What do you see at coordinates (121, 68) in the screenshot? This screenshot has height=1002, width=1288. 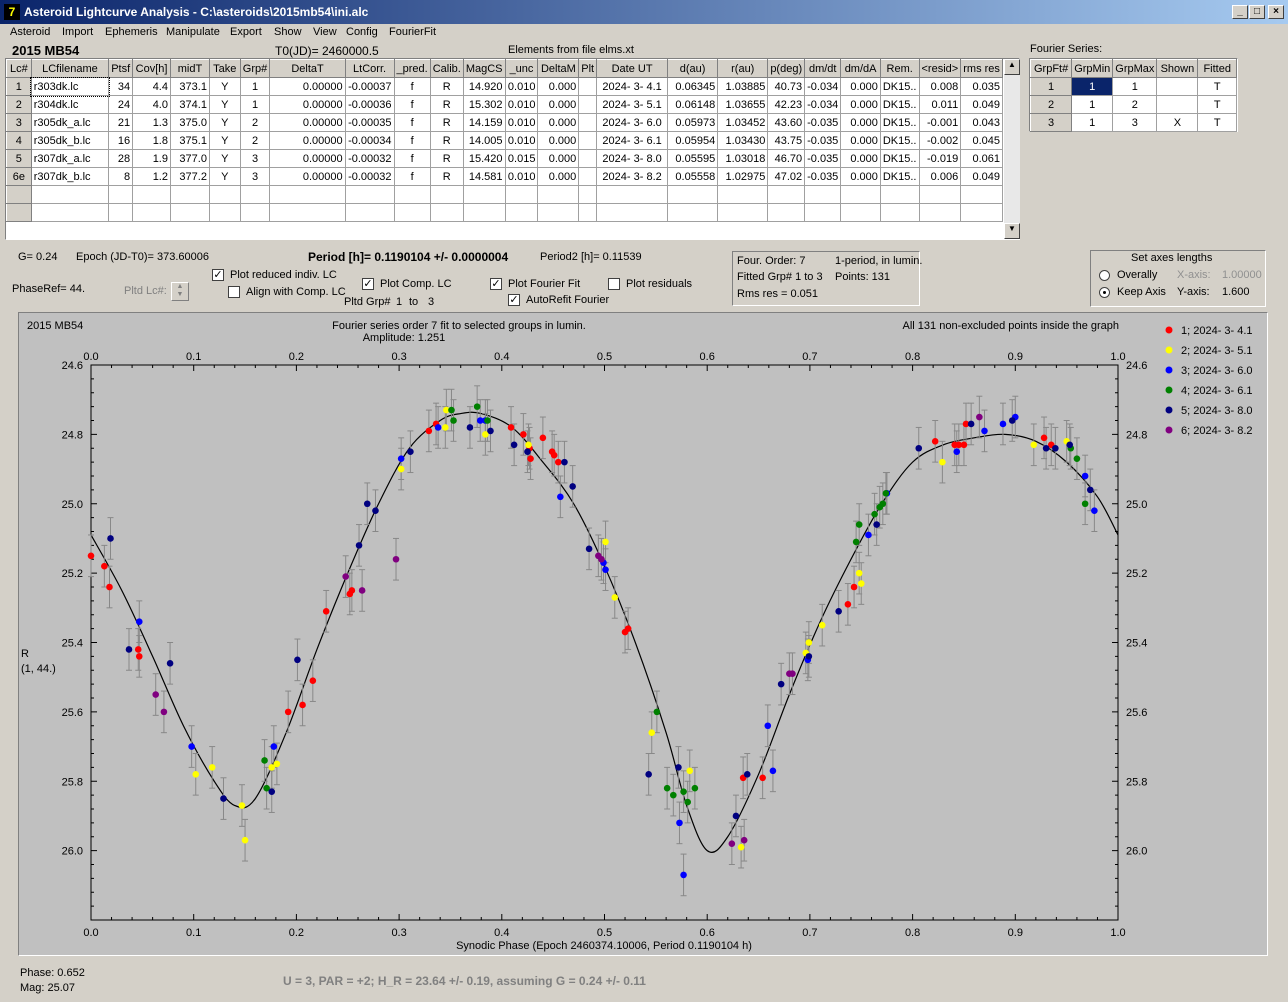 I see `lc-col-header: Ptsf` at bounding box center [121, 68].